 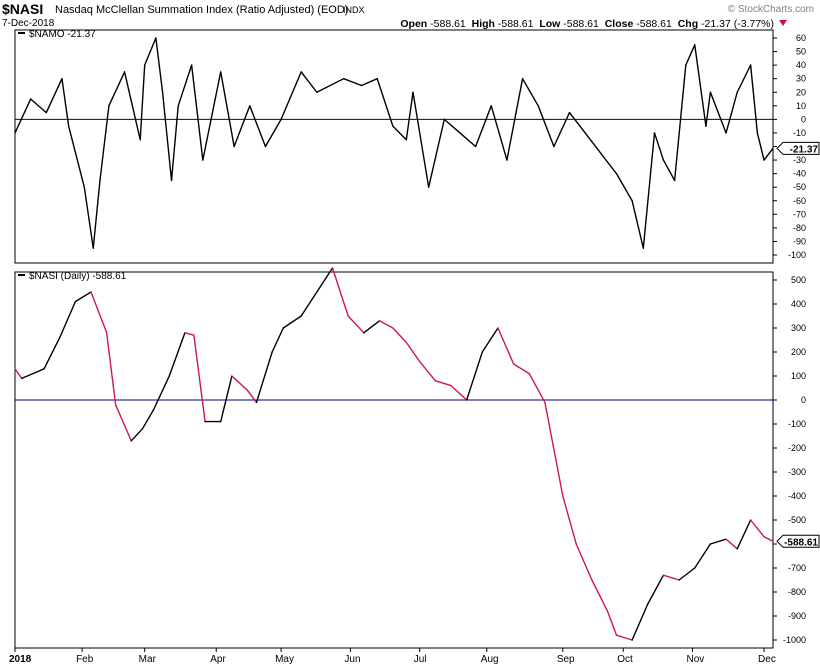 I want to click on down-arrow-icon, so click(x=783, y=23).